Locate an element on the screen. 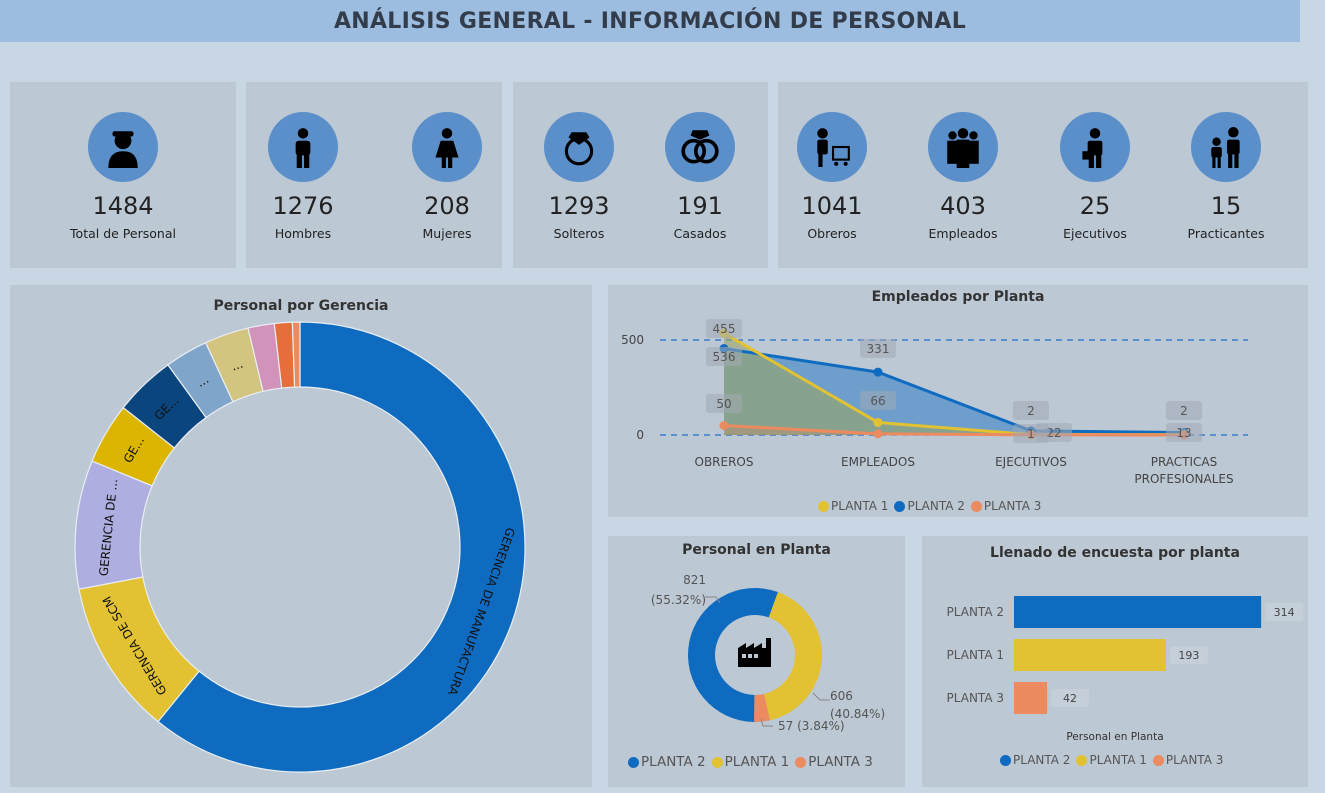 The image size is (1325, 793). group-icon is located at coordinates (963, 147).